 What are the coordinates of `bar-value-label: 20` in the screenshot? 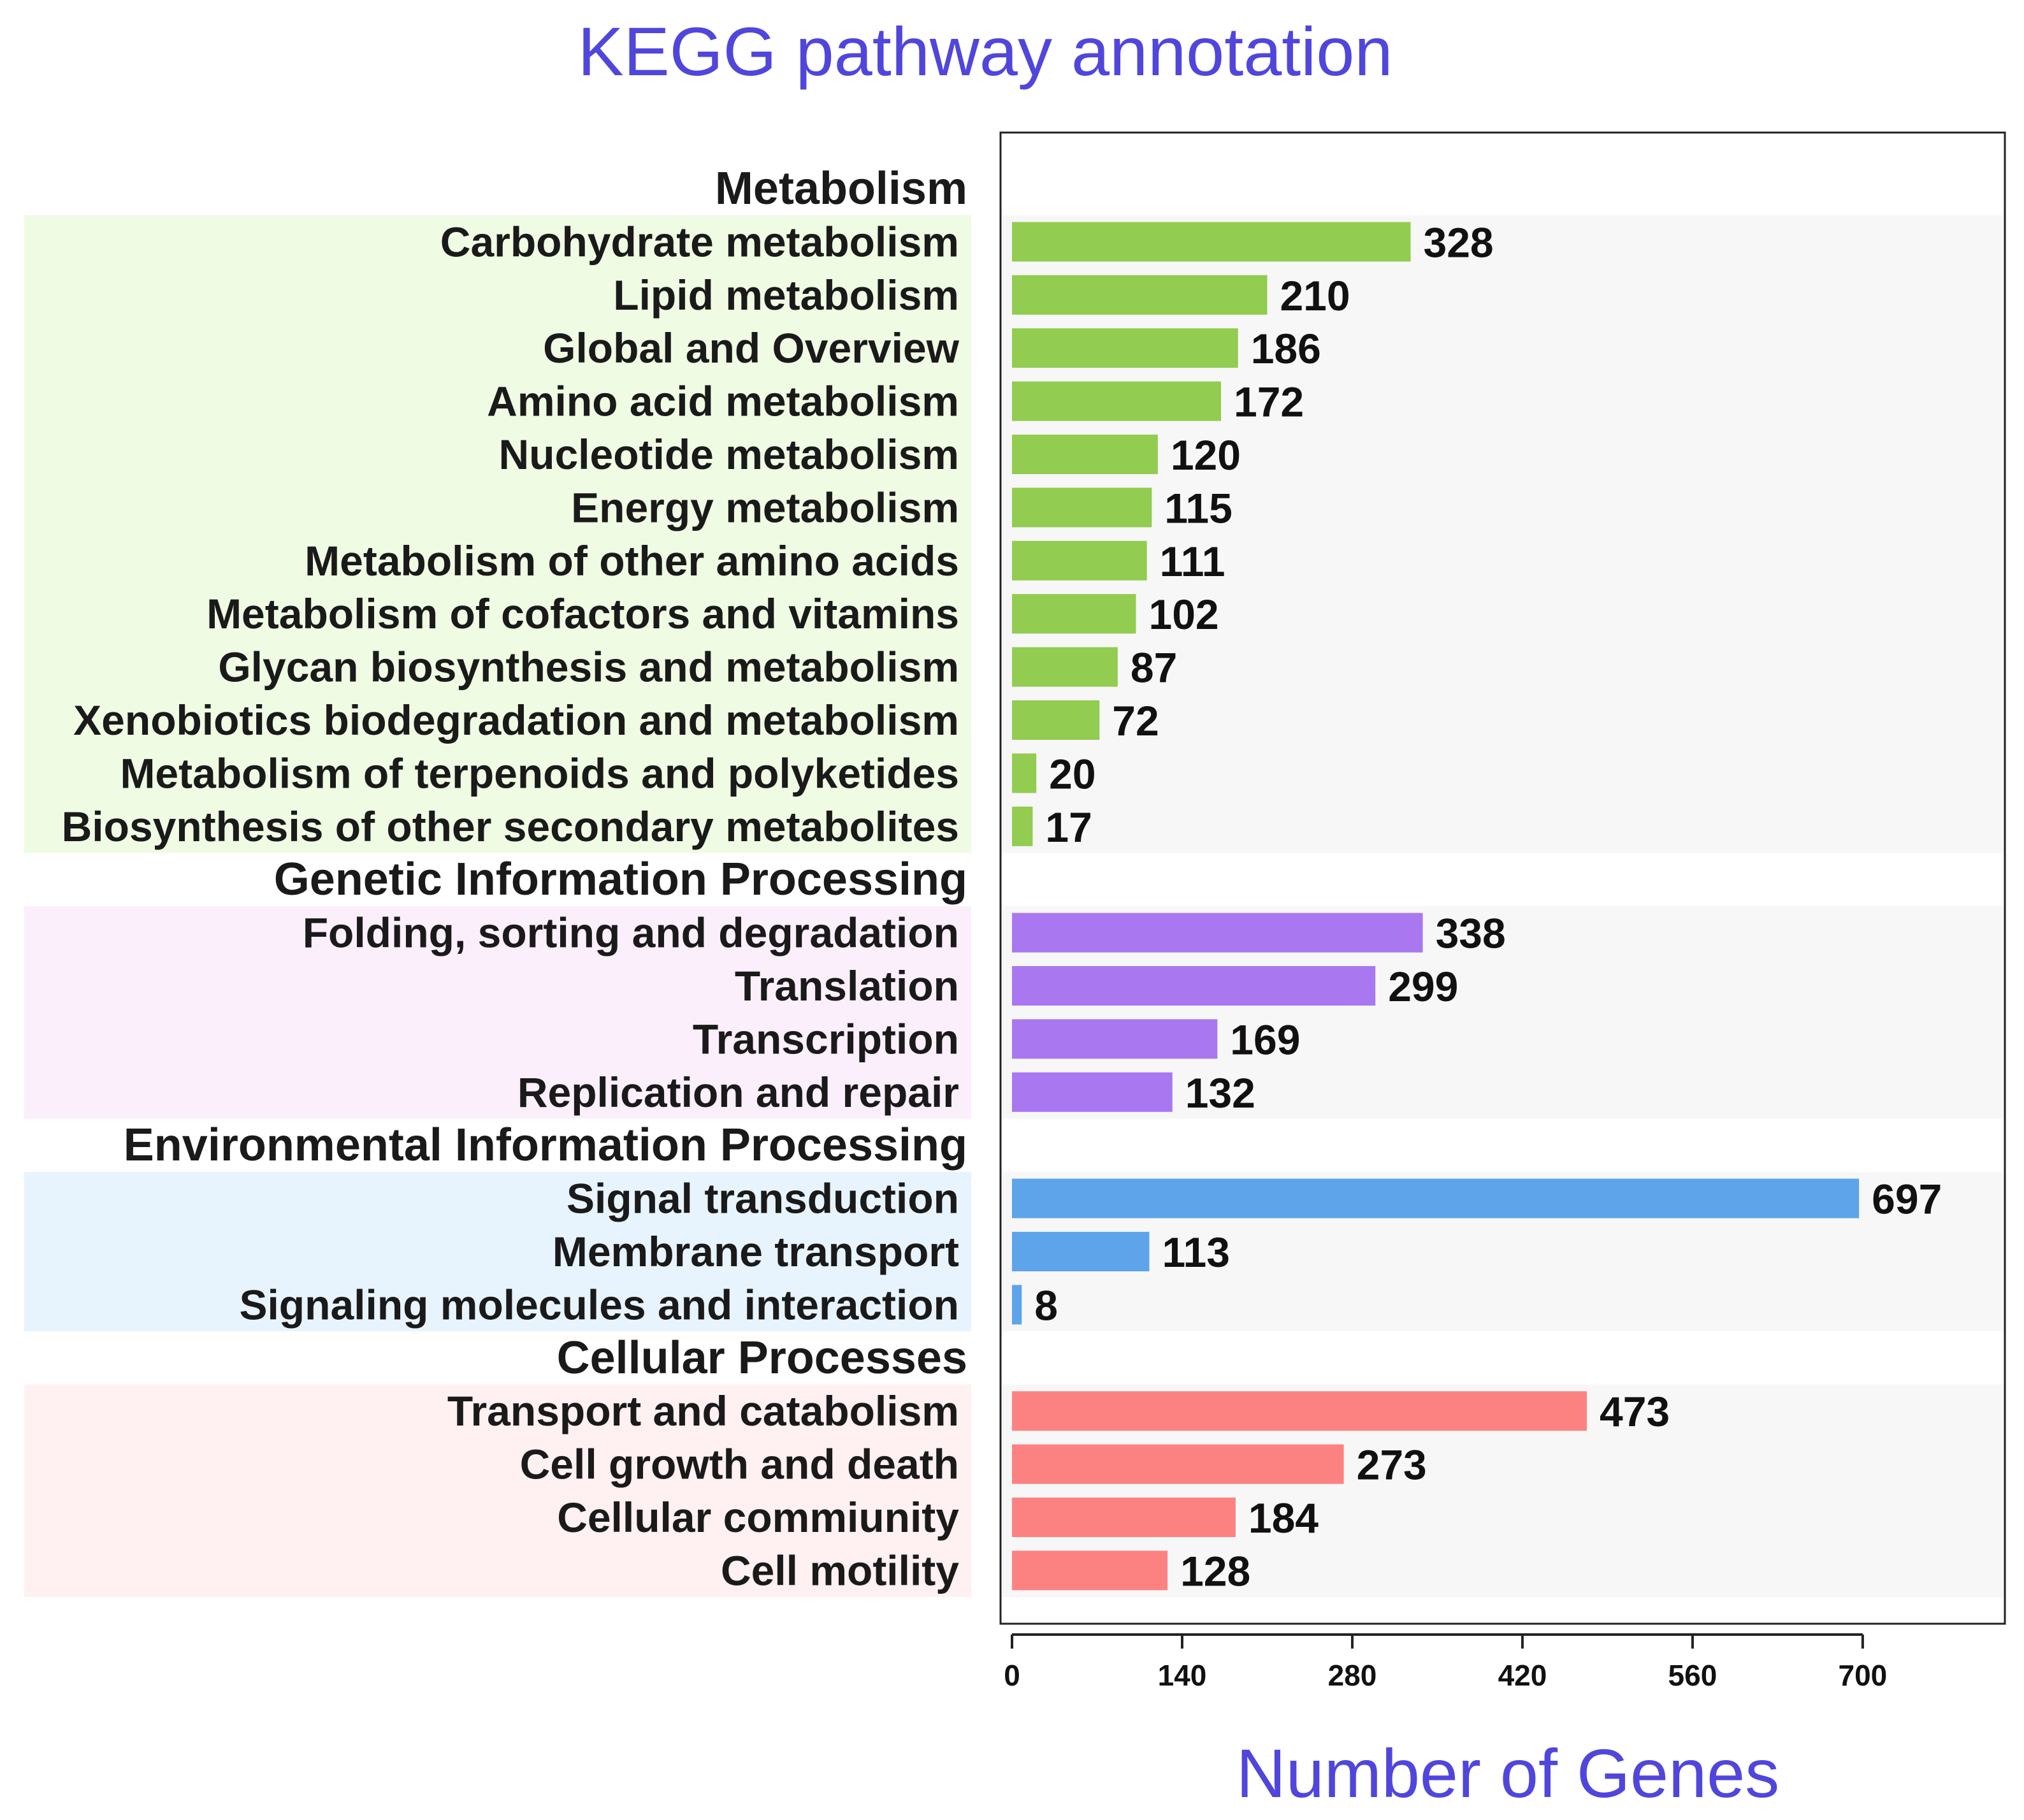 It's located at (1072, 773).